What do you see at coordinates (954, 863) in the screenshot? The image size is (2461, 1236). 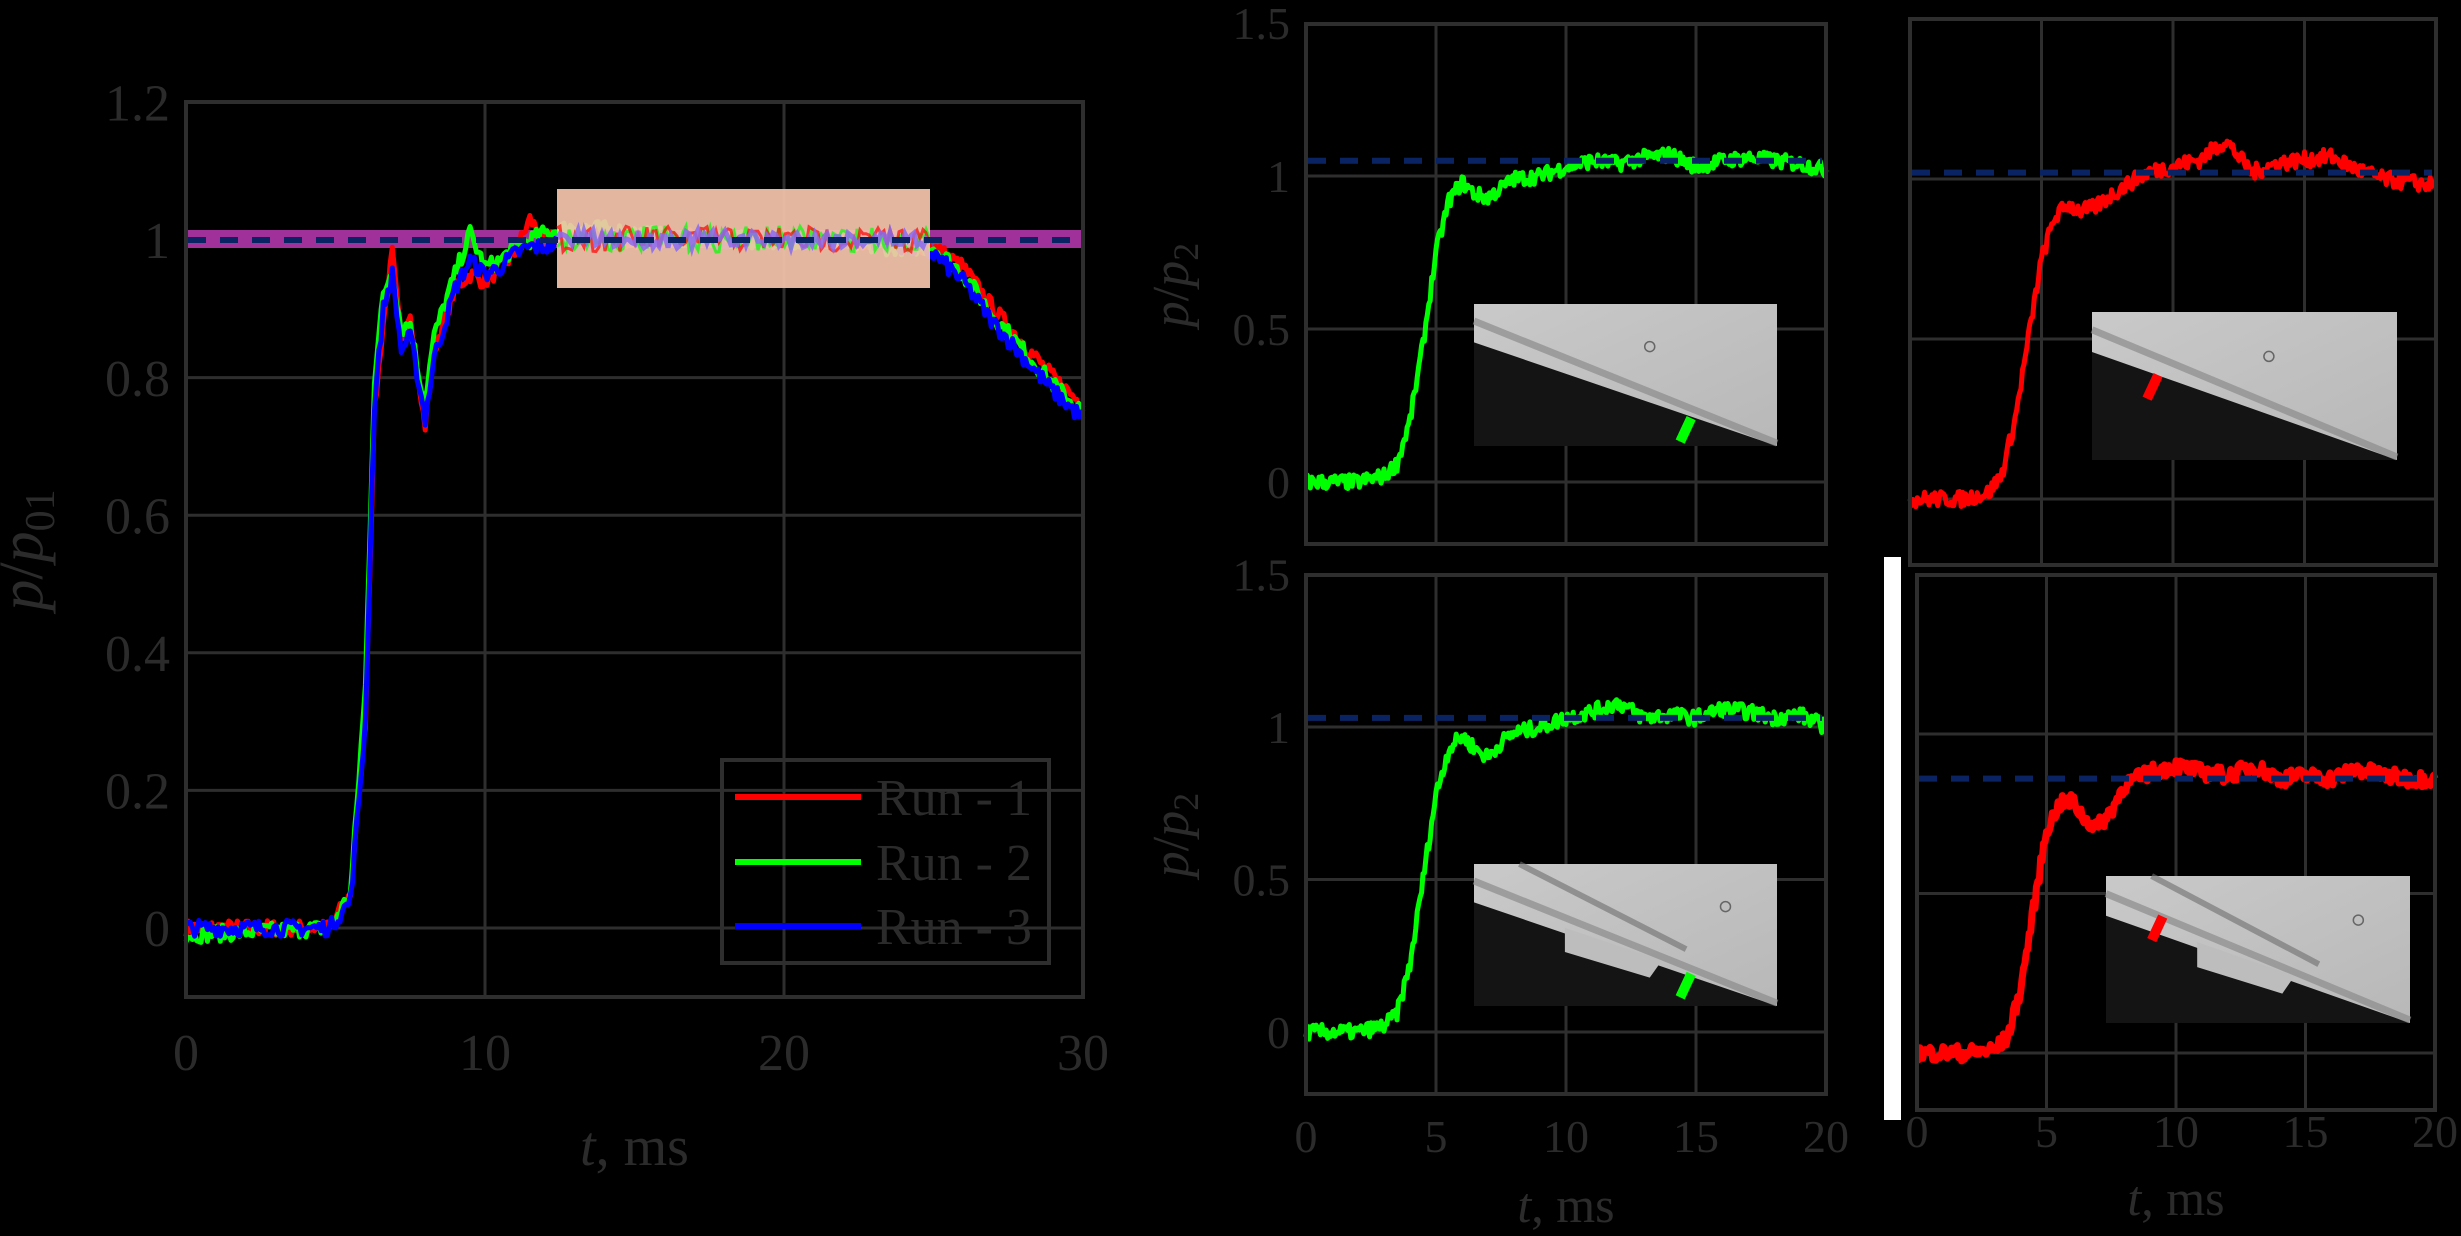 I see `legend-label-2: Run - 2` at bounding box center [954, 863].